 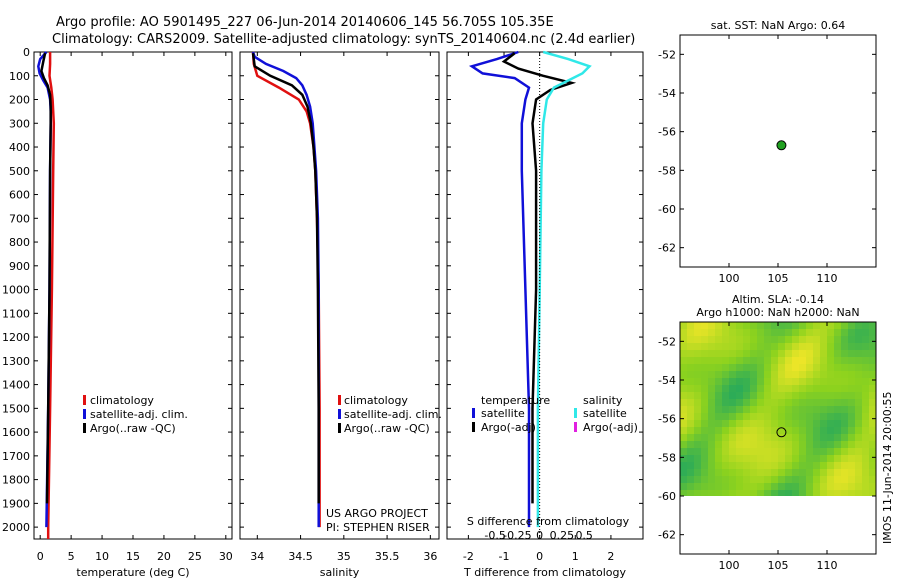 What do you see at coordinates (508, 427) in the screenshot?
I see `diff-legend-temp-argo: Argo(-adj)` at bounding box center [508, 427].